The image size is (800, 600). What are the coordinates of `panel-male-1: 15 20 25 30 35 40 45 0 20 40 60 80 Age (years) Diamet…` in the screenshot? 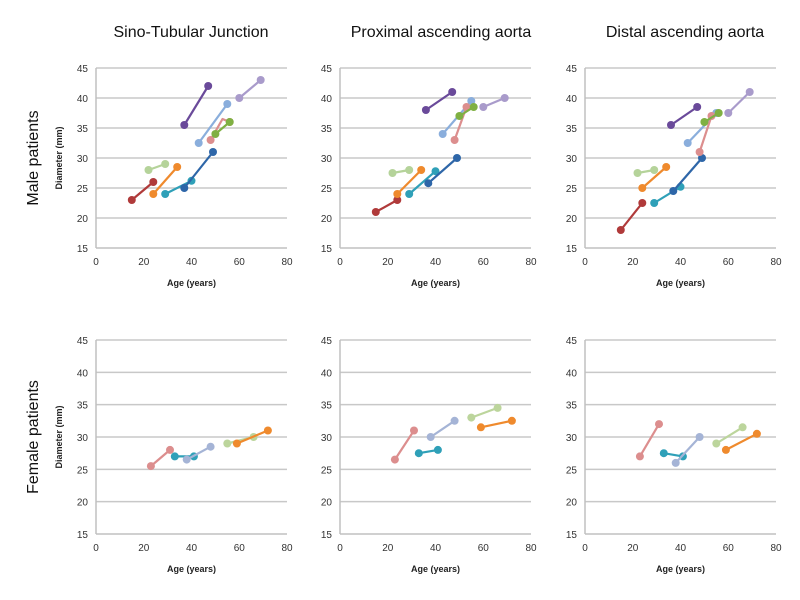 It's located at (173, 176).